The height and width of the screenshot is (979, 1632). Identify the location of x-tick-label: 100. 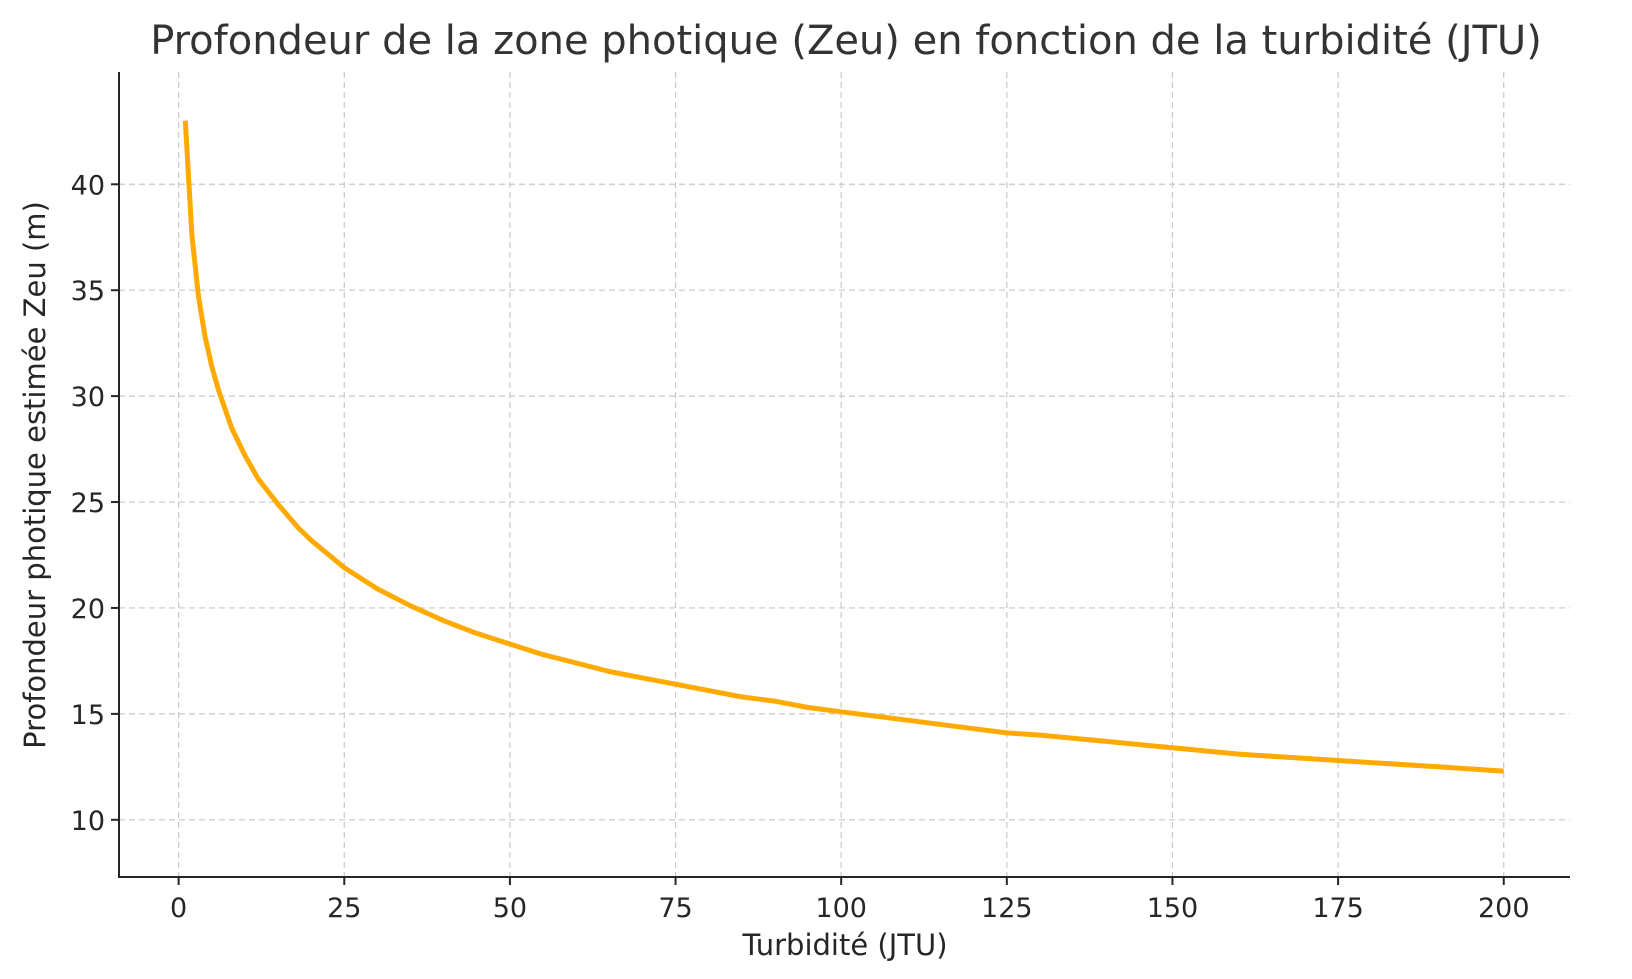
(841, 908).